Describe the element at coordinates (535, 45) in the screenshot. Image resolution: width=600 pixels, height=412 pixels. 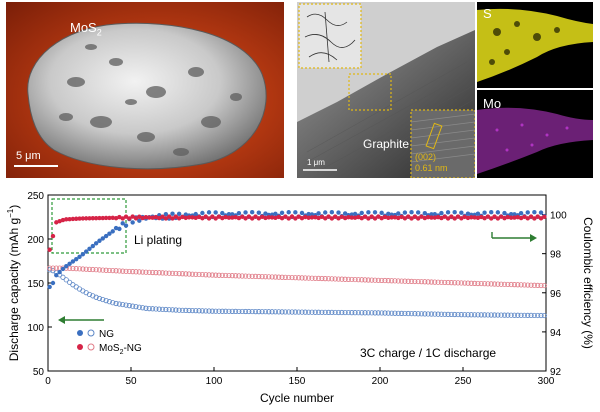
I see `sulfur-map-illustration` at that location.